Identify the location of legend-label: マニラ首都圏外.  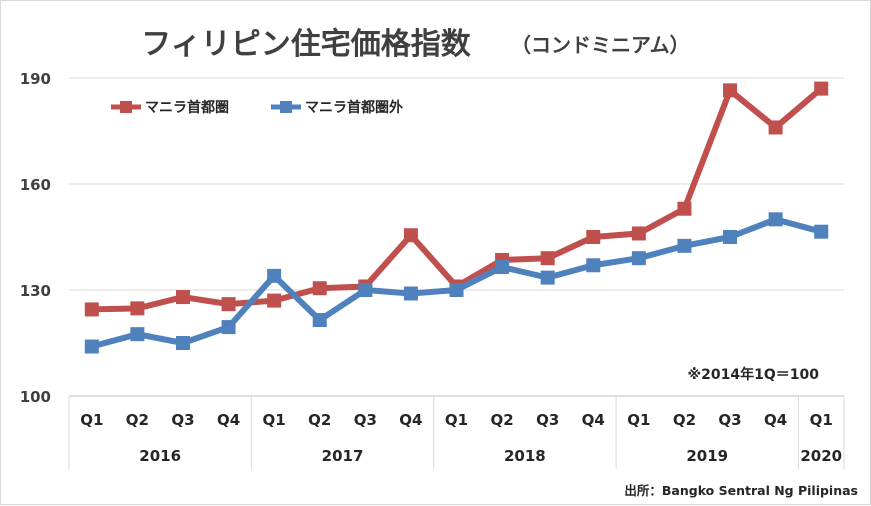
(354, 107).